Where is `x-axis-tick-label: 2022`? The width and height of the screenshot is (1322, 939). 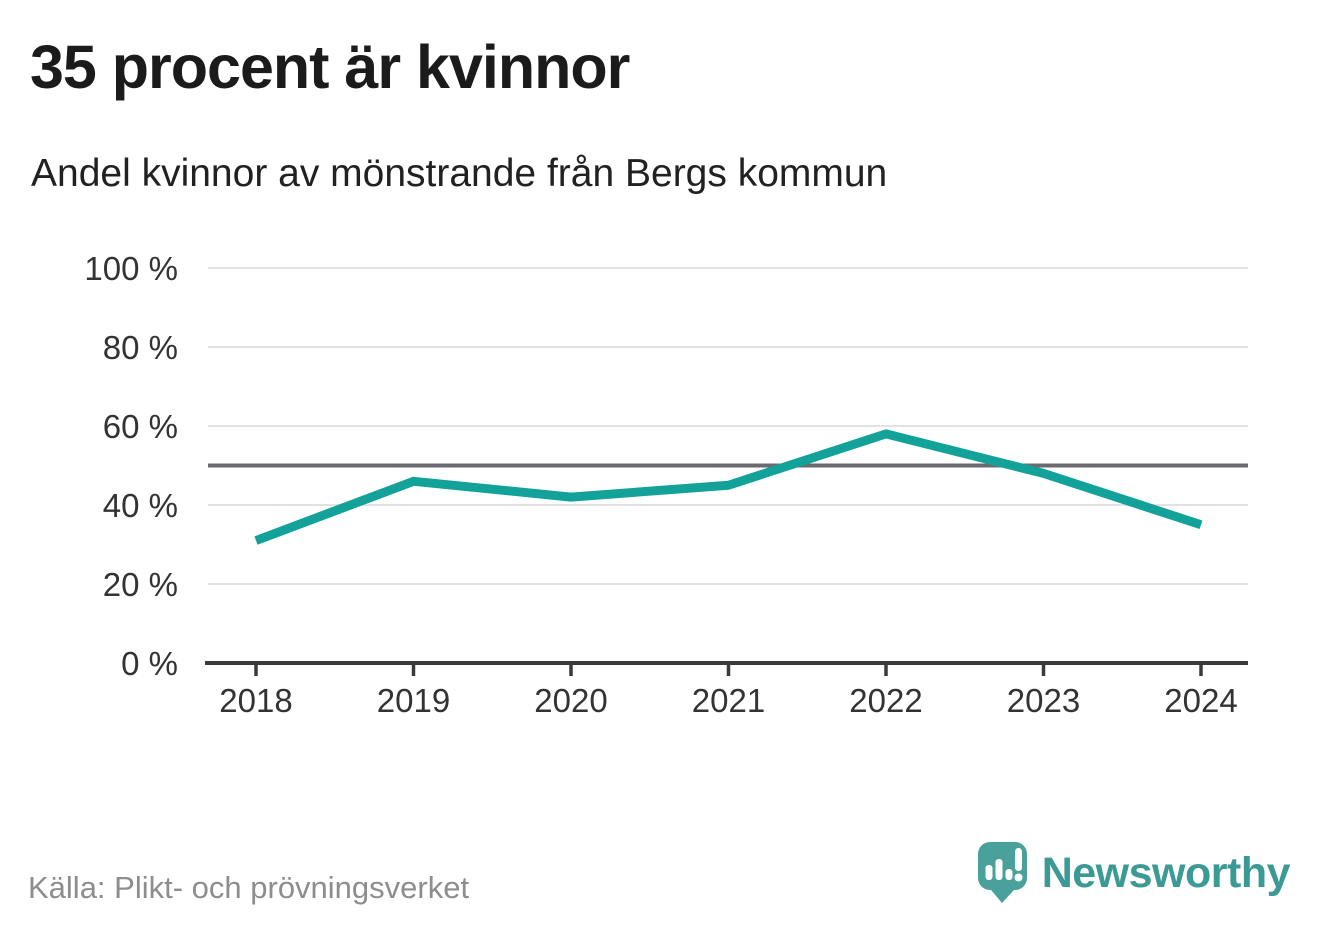 x-axis-tick-label: 2022 is located at coordinates (885, 700).